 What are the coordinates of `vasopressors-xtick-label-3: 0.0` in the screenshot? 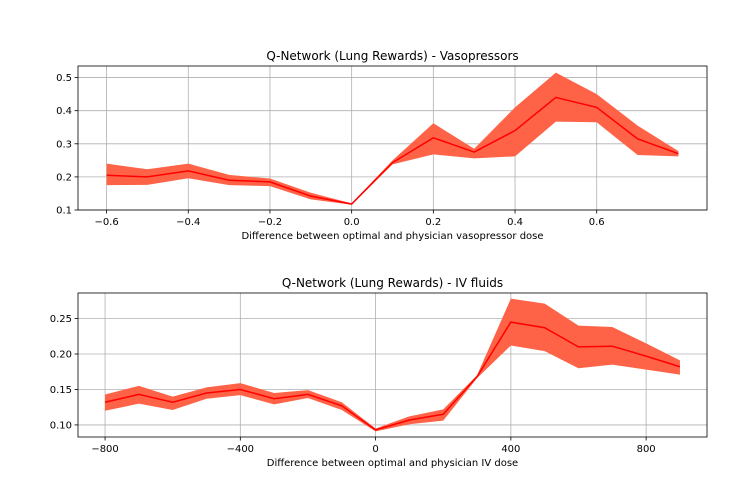 It's located at (352, 222).